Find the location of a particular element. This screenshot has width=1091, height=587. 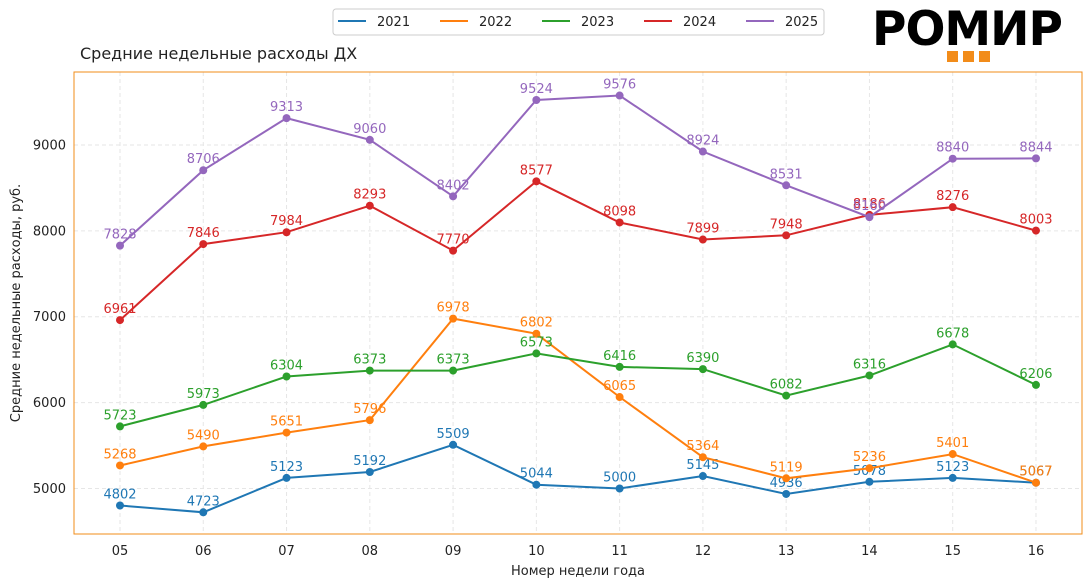

legend-label: 2025 is located at coordinates (801, 22).